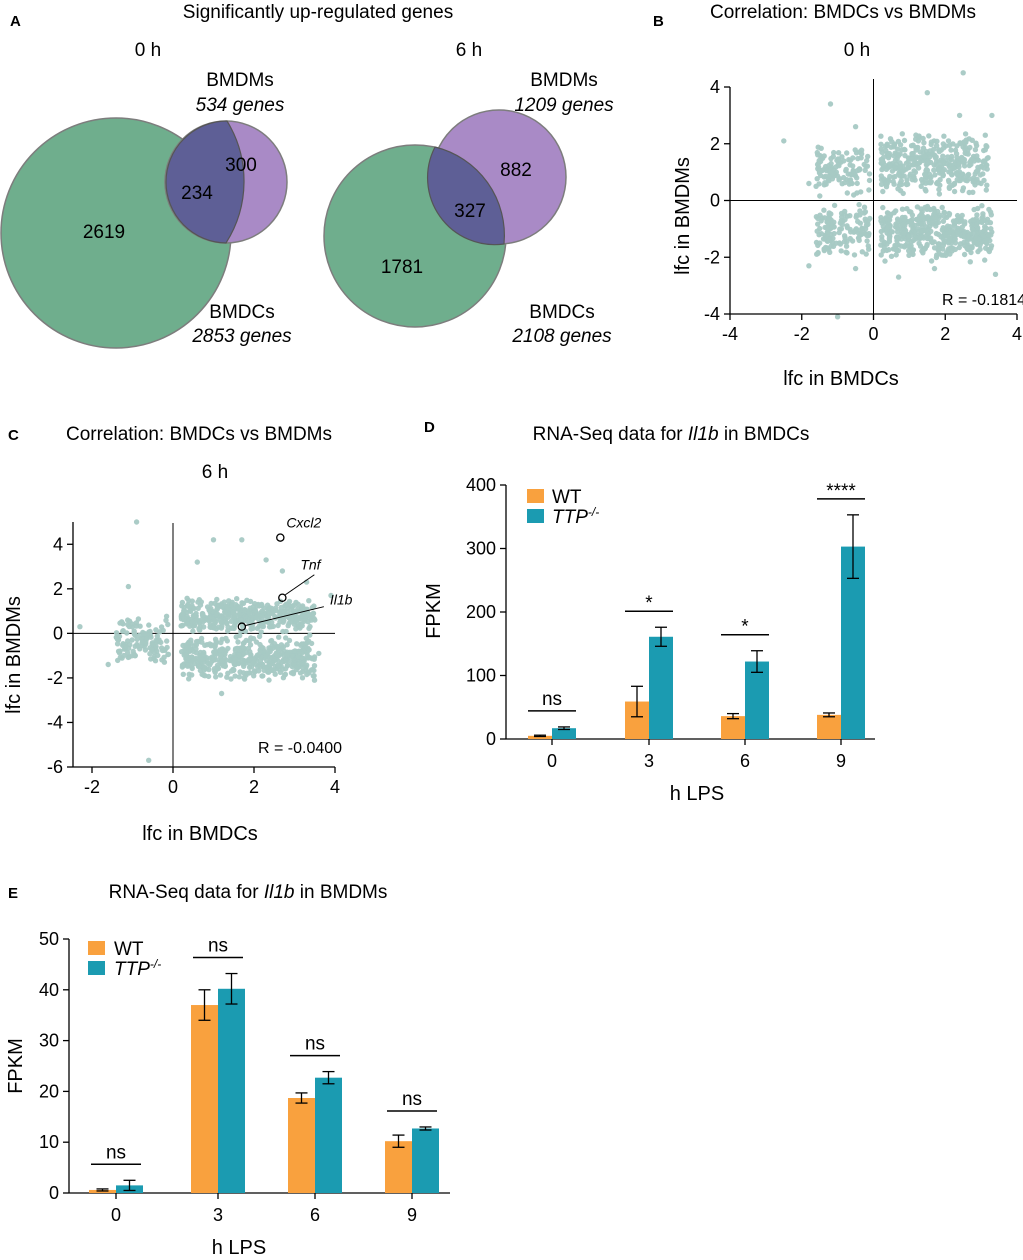  What do you see at coordinates (841, 379) in the screenshot?
I see `panel-b-xlabel: lfc in BMDCs` at bounding box center [841, 379].